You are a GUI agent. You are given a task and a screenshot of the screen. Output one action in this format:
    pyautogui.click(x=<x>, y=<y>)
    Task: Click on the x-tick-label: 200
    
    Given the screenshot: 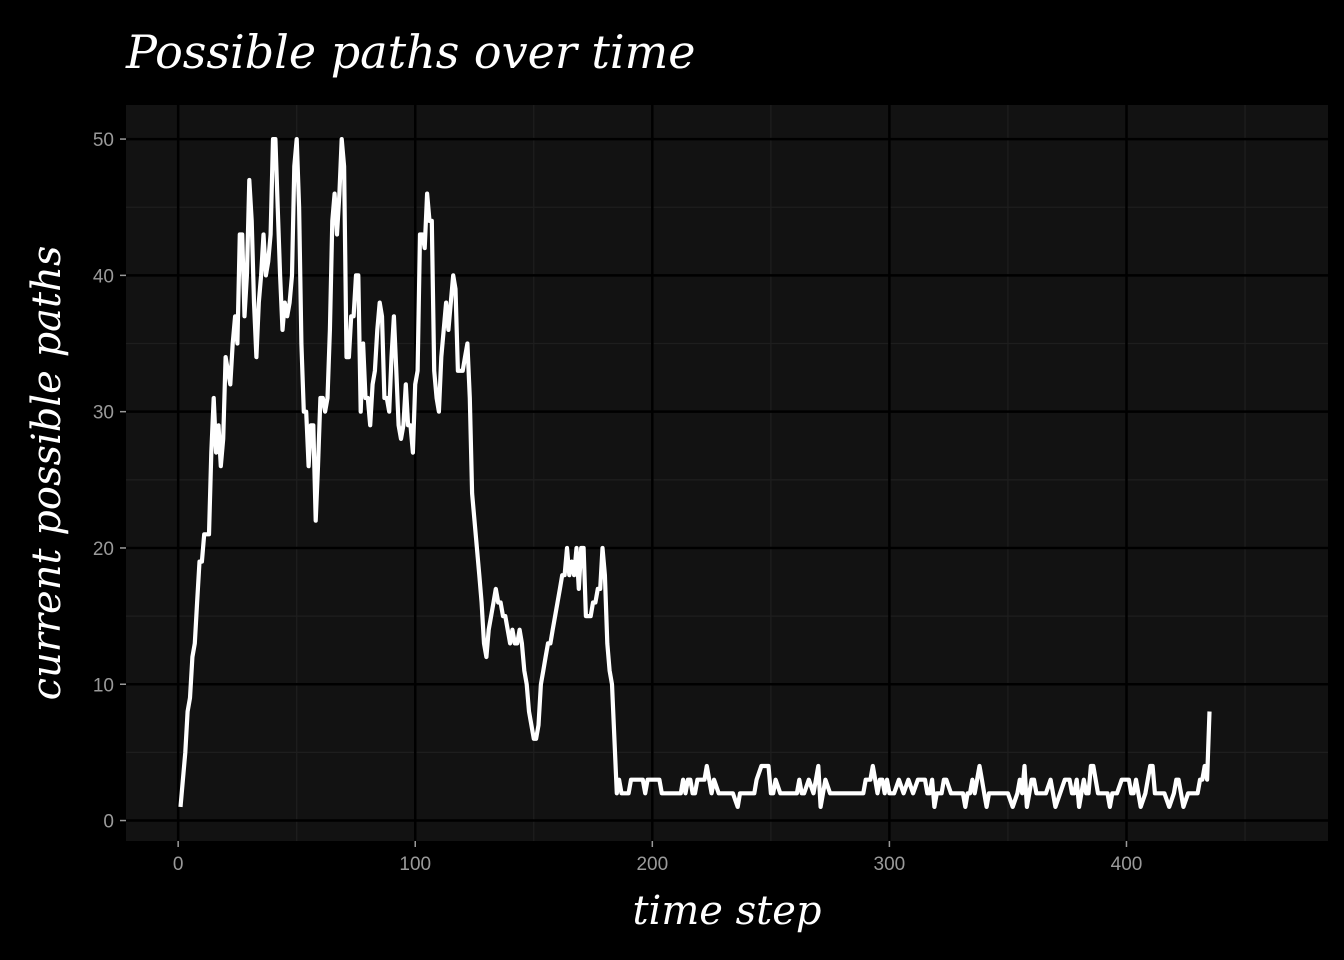 What is the action you would take?
    pyautogui.click(x=652, y=864)
    